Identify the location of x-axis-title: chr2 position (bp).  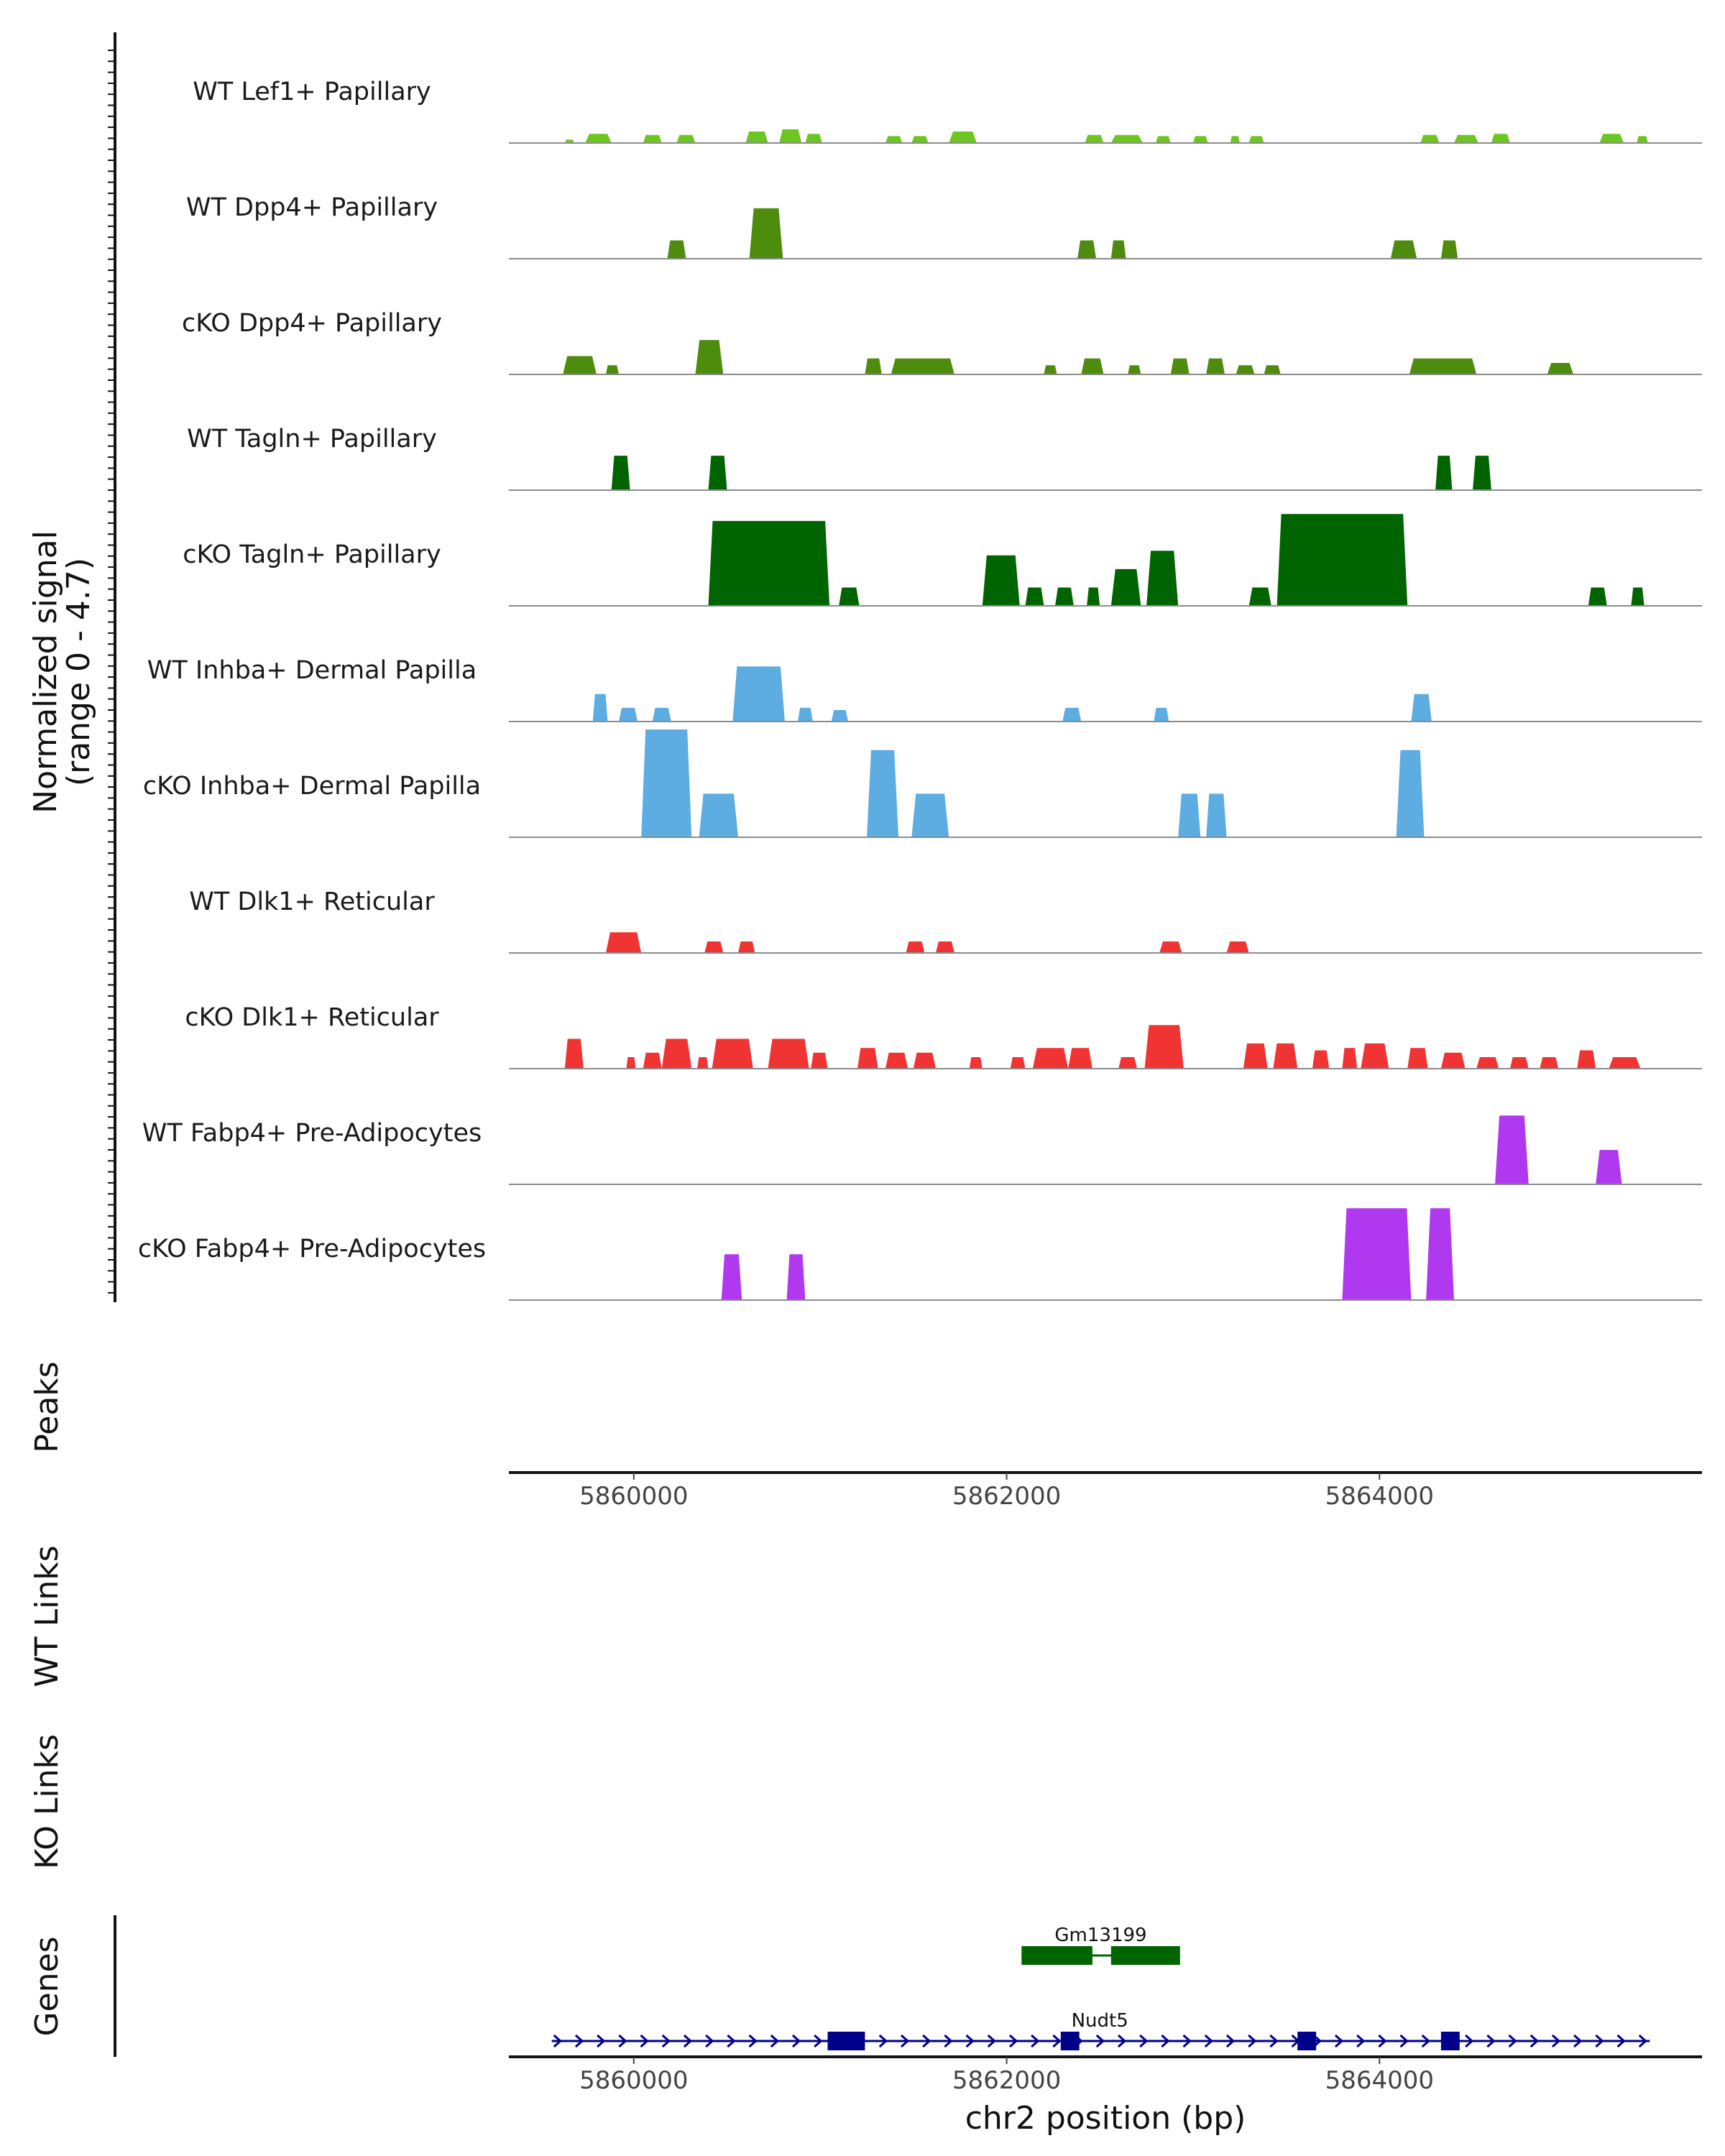
(1105, 2118).